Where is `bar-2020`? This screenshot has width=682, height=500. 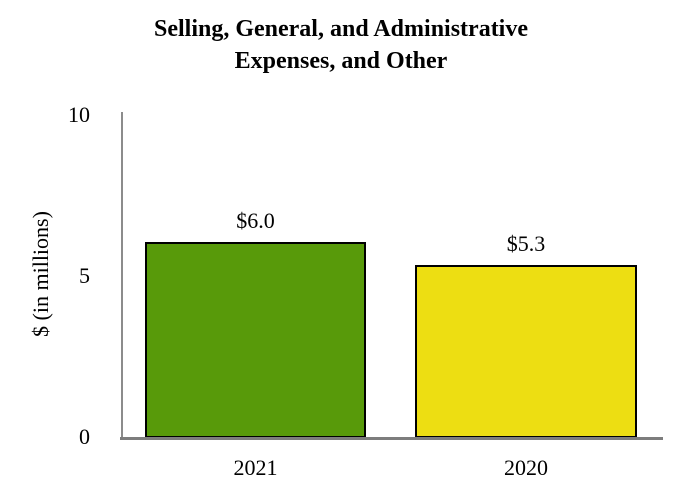 bar-2020 is located at coordinates (526, 351).